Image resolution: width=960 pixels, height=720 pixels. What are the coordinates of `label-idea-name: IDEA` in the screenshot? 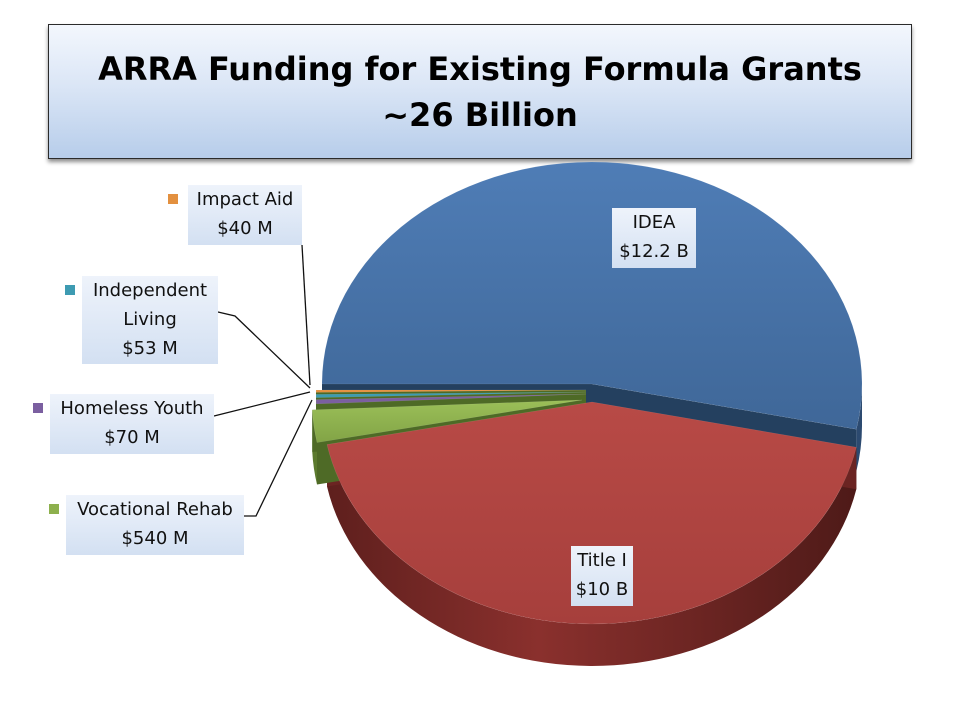 It's located at (654, 222).